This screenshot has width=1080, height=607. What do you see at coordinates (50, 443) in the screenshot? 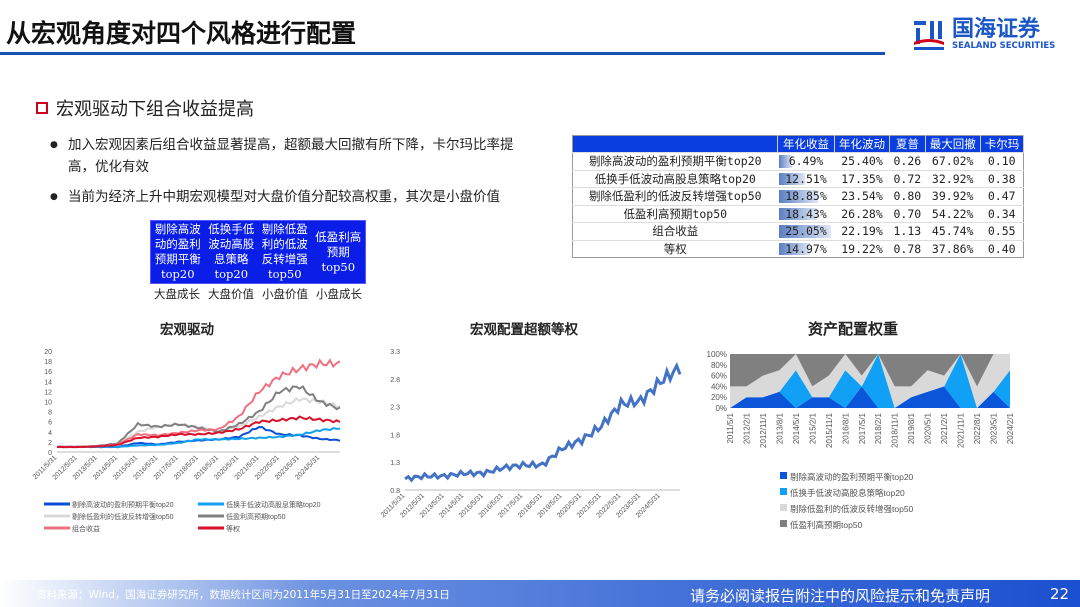
I see `y-tick-label: 2` at bounding box center [50, 443].